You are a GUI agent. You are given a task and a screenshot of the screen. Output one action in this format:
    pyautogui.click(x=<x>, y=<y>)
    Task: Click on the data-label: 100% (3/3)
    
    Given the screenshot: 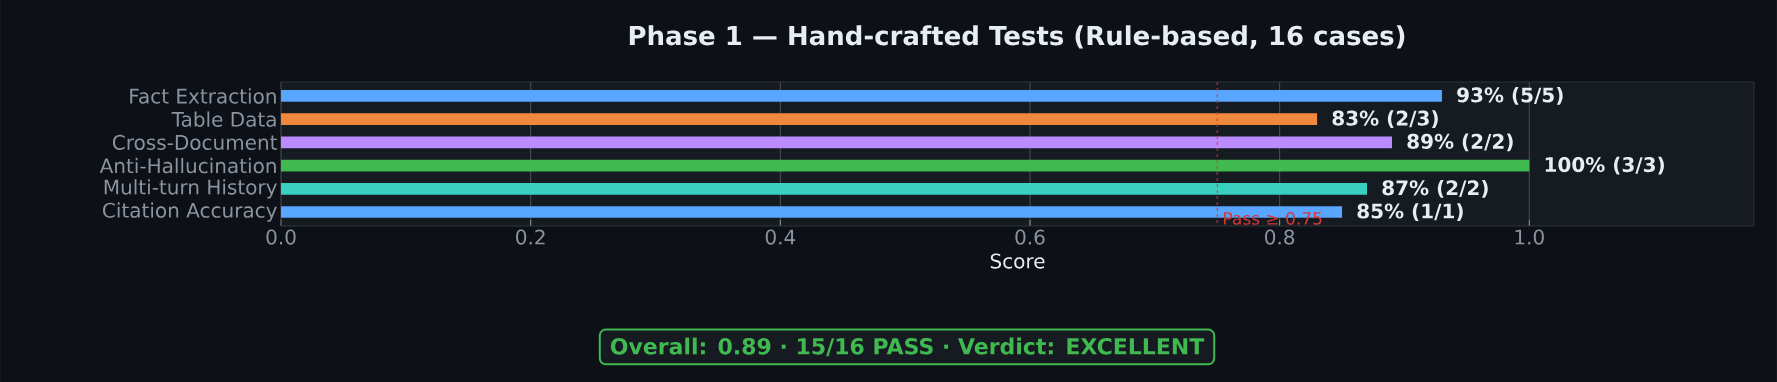 What is the action you would take?
    pyautogui.click(x=1604, y=165)
    